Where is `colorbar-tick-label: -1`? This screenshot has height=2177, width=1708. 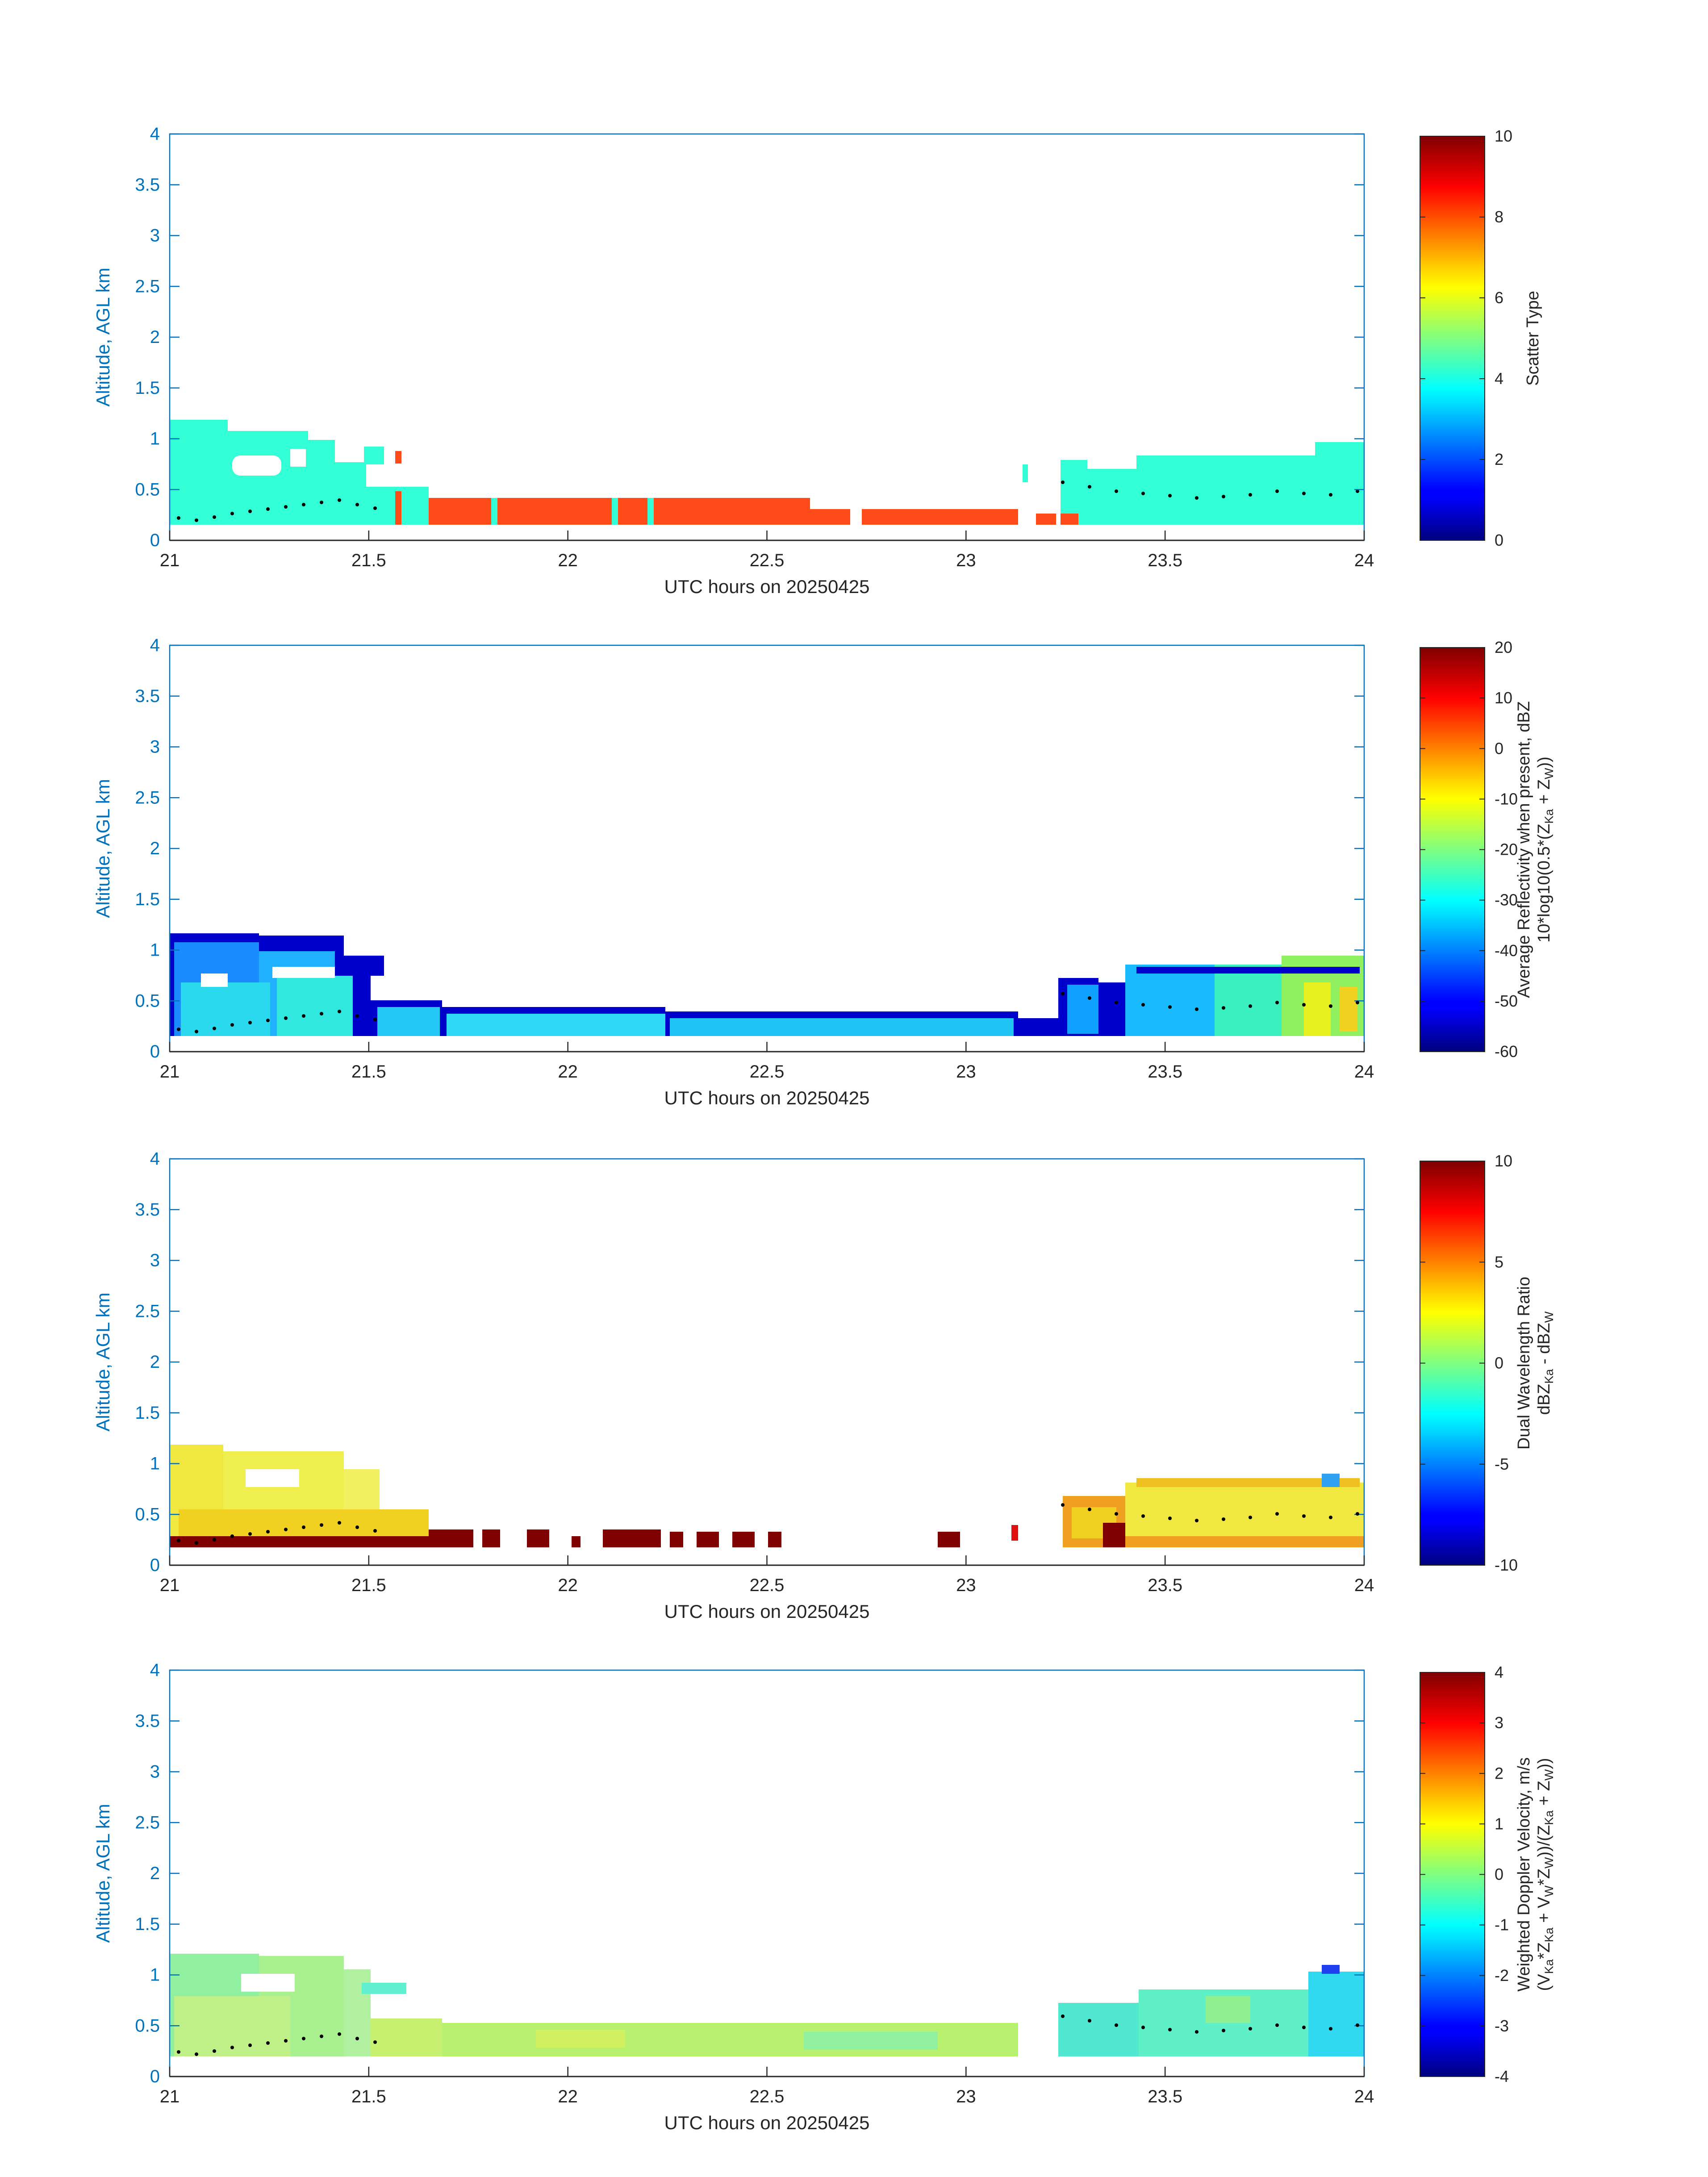
colorbar-tick-label: -1 is located at coordinates (1502, 1925).